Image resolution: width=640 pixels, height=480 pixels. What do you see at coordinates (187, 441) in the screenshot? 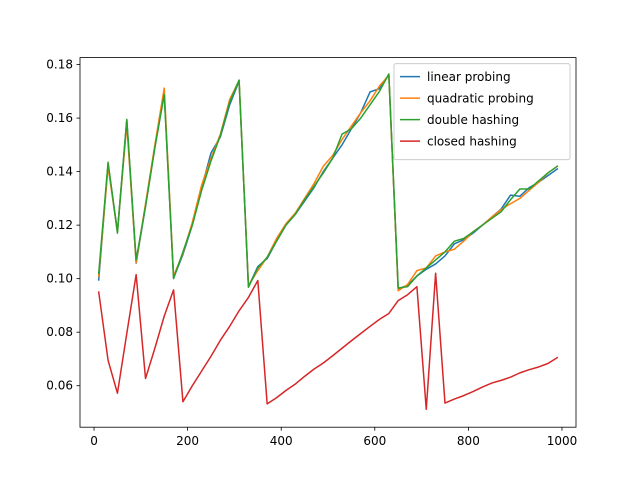
I see `x-tick-label: 200` at bounding box center [187, 441].